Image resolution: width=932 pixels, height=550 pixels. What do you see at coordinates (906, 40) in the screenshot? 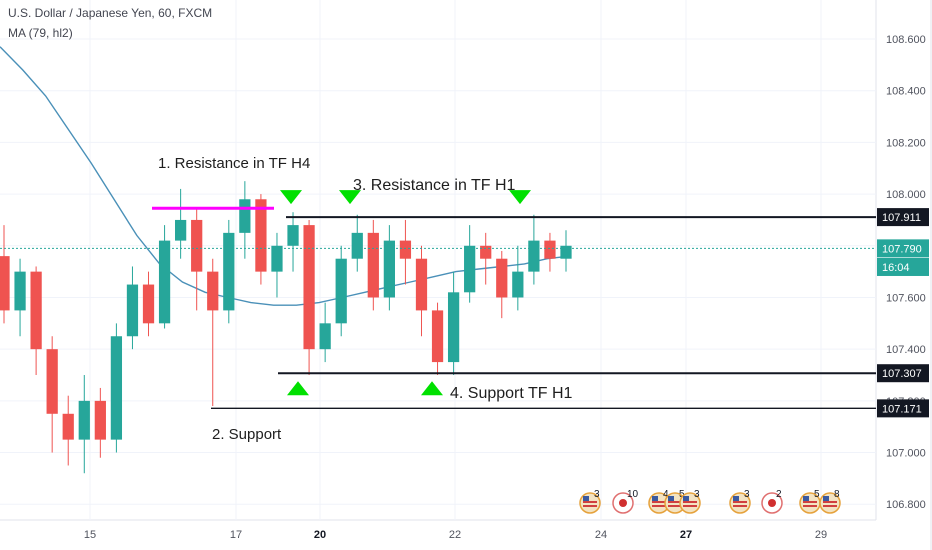
I see `y-tick-label: 108.600` at bounding box center [906, 40].